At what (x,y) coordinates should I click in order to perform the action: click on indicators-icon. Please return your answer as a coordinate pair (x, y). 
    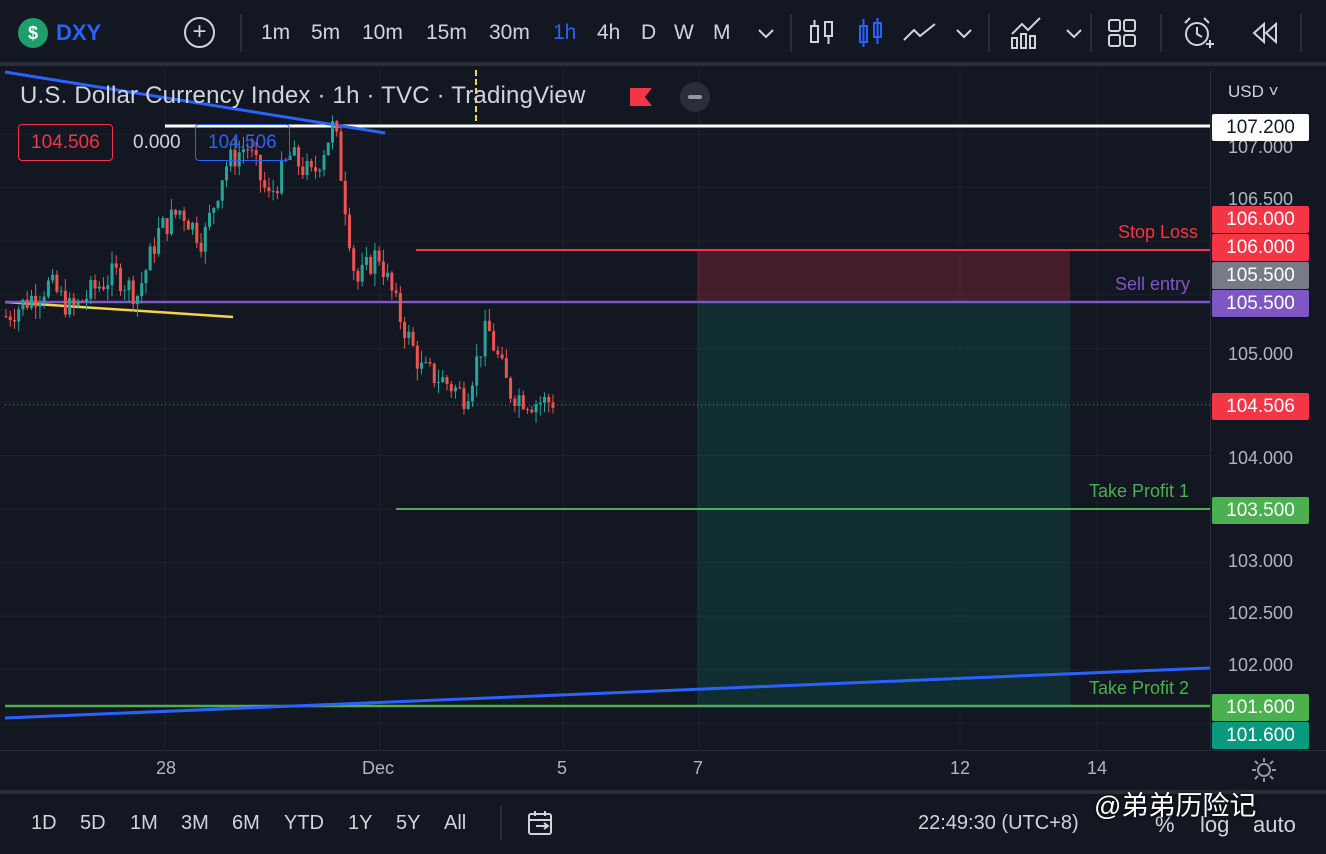
    Looking at the image, I should click on (1026, 33).